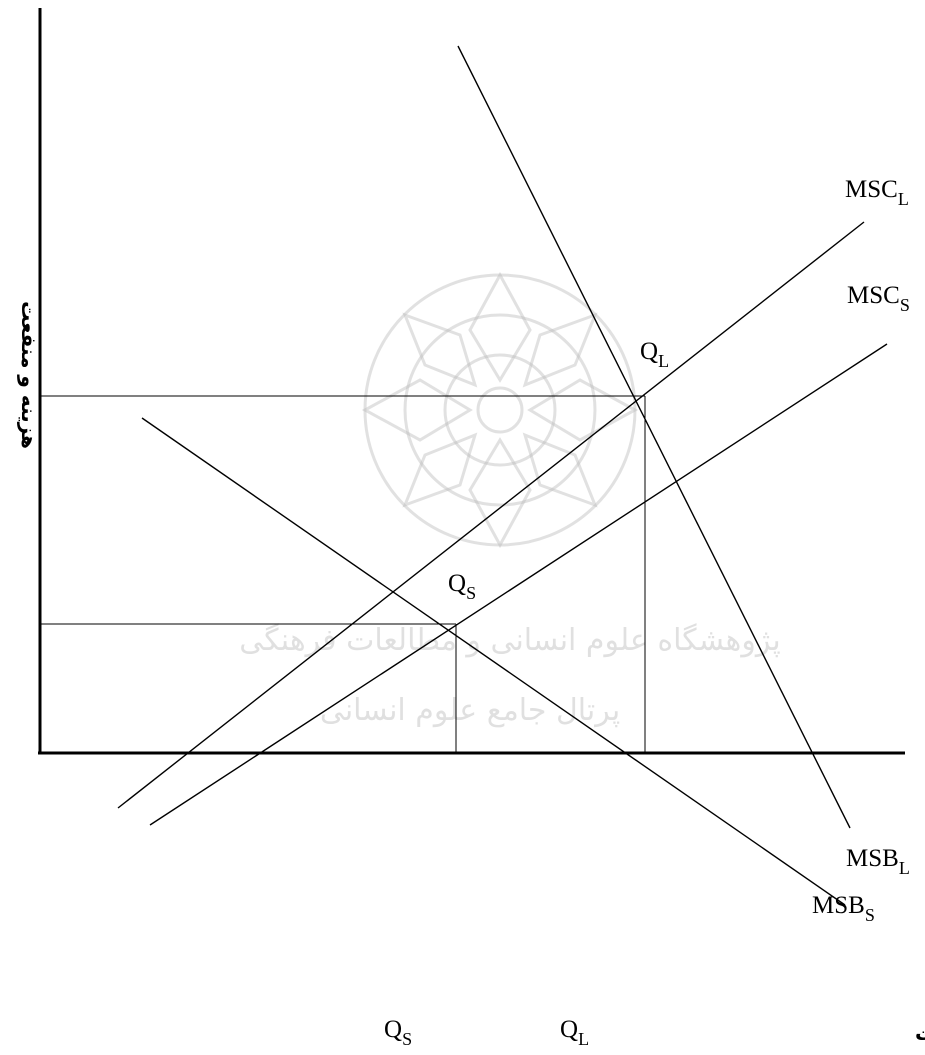  I want to click on watermark-logo-icon, so click(500, 410).